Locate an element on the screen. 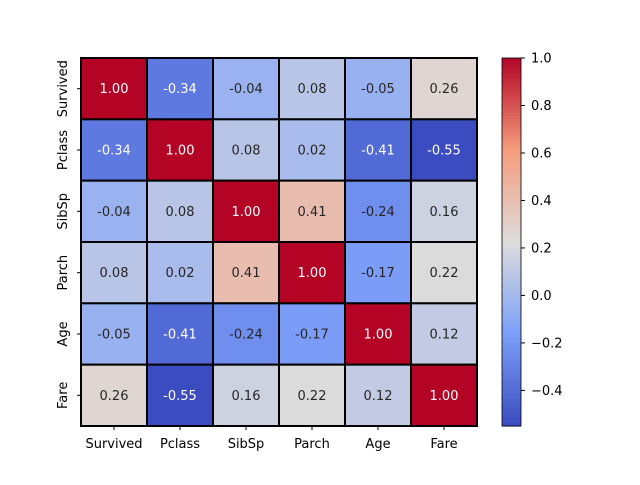 The height and width of the screenshot is (485, 640). cell-value-label: 0.12 is located at coordinates (378, 396).